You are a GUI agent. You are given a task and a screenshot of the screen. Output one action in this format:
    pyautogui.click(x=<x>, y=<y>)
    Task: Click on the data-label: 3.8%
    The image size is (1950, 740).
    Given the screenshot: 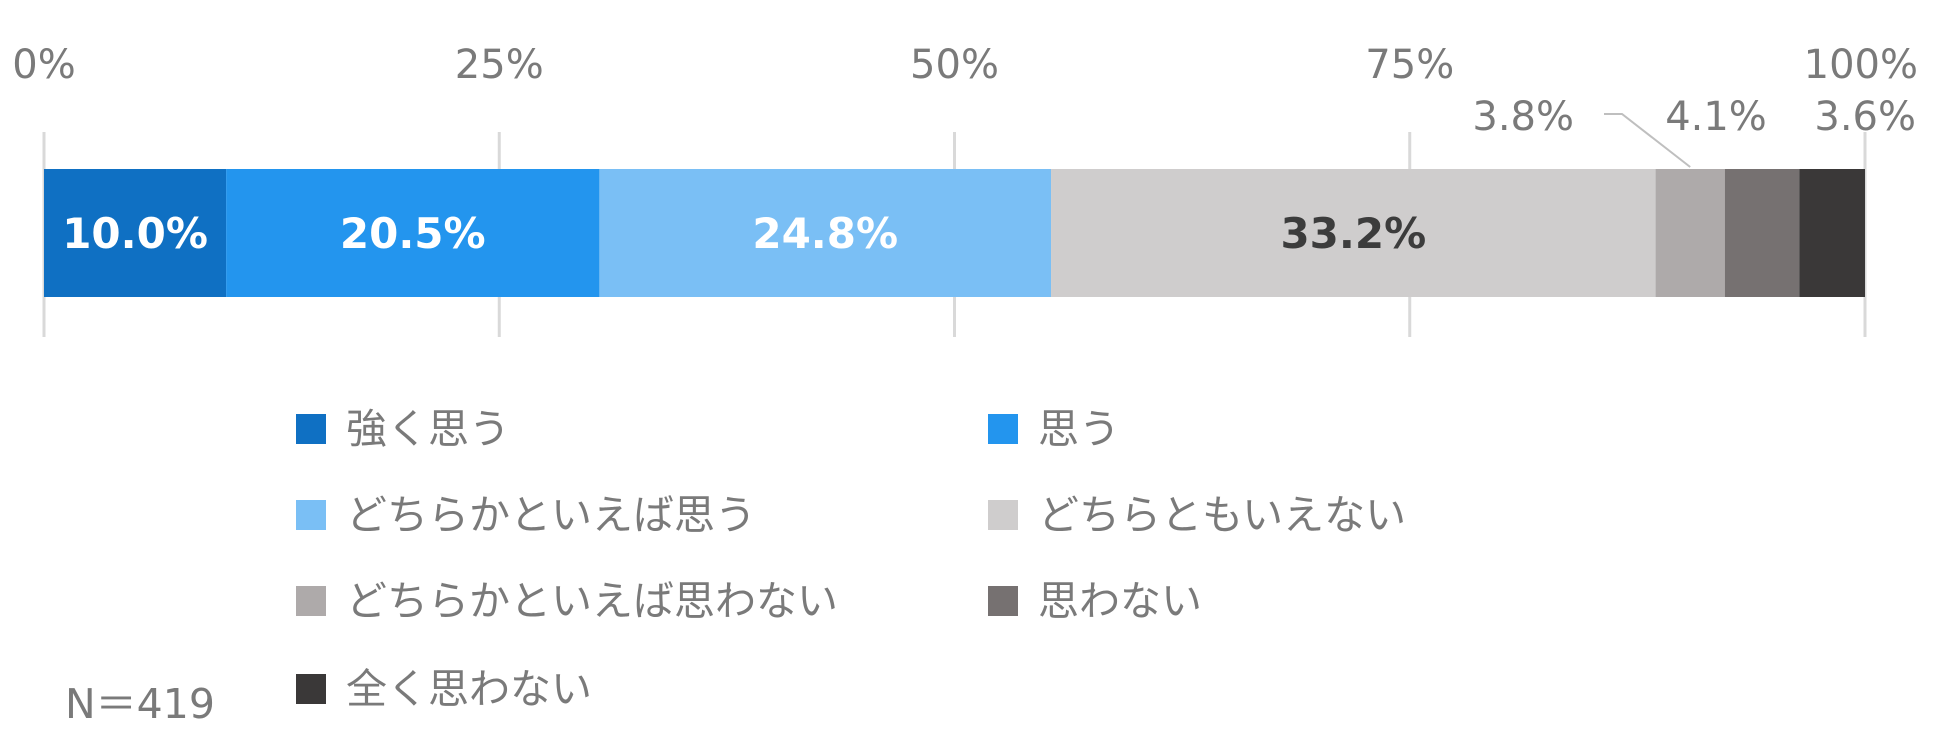 What is the action you would take?
    pyautogui.click(x=1523, y=117)
    